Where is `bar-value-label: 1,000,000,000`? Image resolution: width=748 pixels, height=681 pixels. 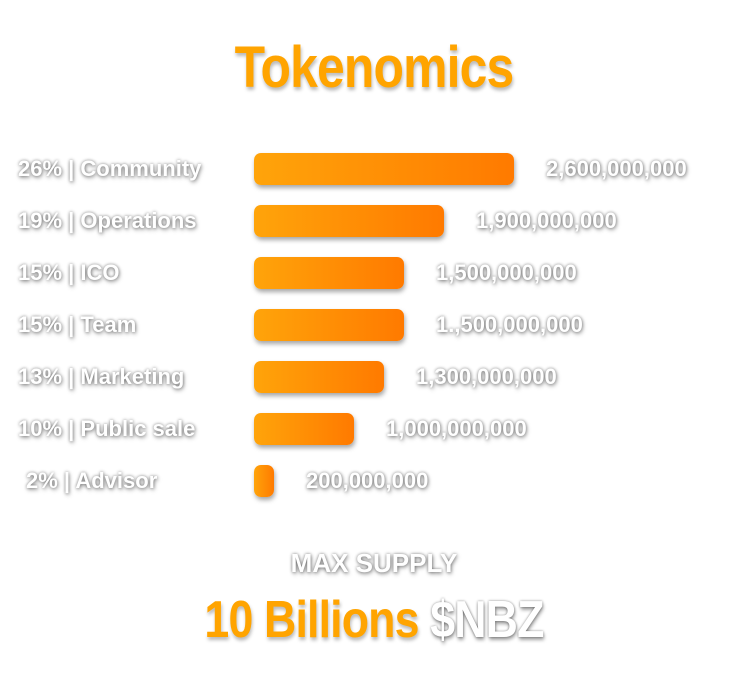 bar-value-label: 1,000,000,000 is located at coordinates (456, 428).